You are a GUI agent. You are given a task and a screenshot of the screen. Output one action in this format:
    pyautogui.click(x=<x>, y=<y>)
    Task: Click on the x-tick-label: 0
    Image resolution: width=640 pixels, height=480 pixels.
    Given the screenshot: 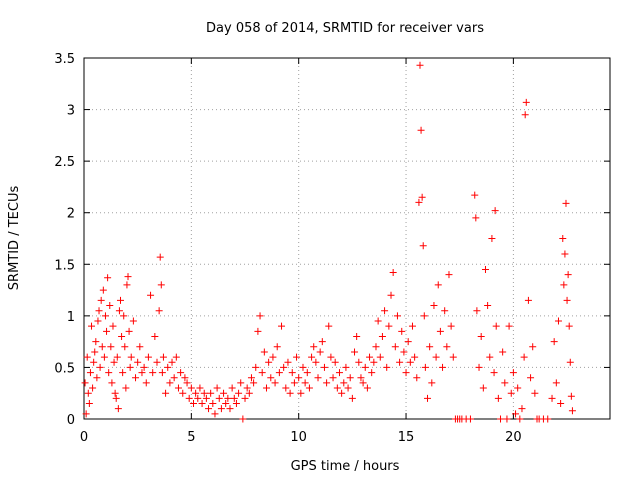 What is the action you would take?
    pyautogui.click(x=84, y=437)
    